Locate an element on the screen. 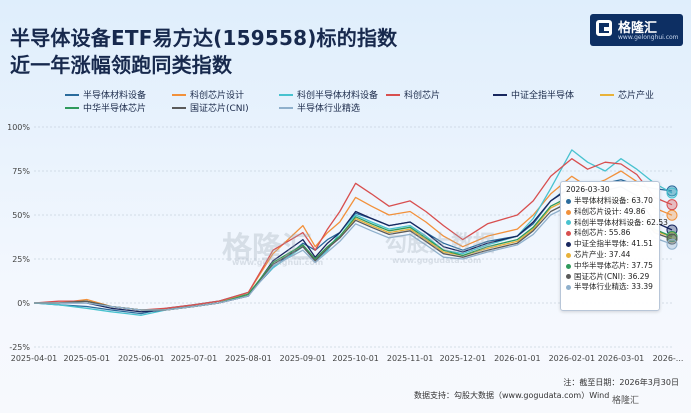 The height and width of the screenshot is (413, 691). tooltip-text: 国证芯片(CNI): 36.29 is located at coordinates (612, 276).